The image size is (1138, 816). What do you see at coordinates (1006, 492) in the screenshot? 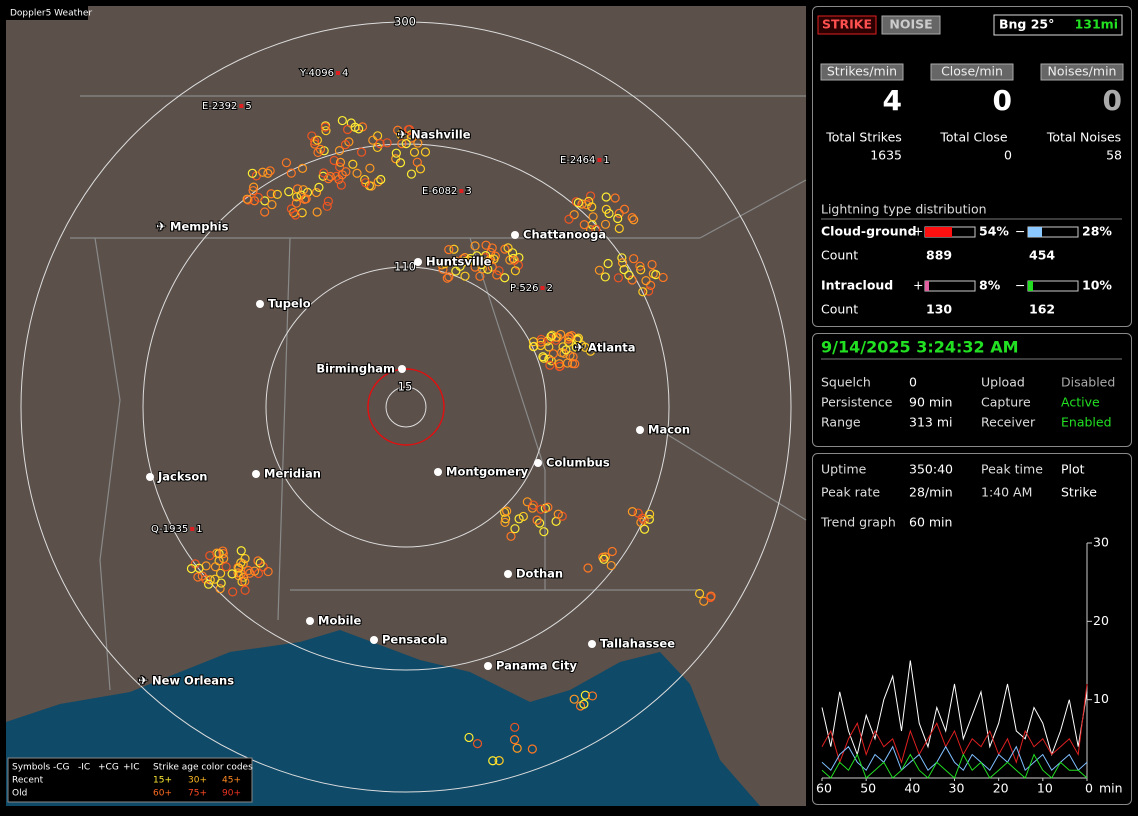
I see `row-label: 1:40 AM` at bounding box center [1006, 492].